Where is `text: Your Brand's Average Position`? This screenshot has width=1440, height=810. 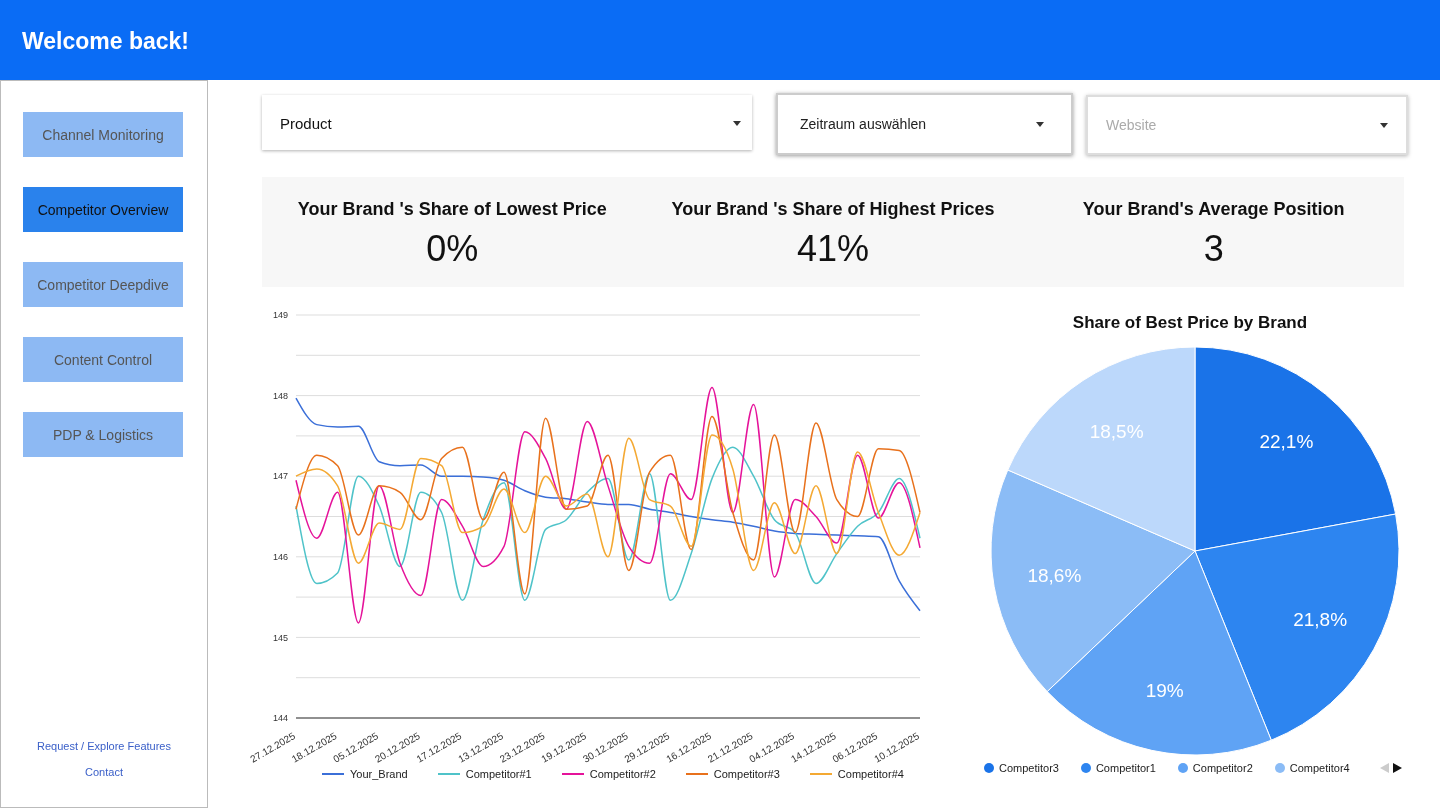 text: Your Brand's Average Position is located at coordinates (1213, 209).